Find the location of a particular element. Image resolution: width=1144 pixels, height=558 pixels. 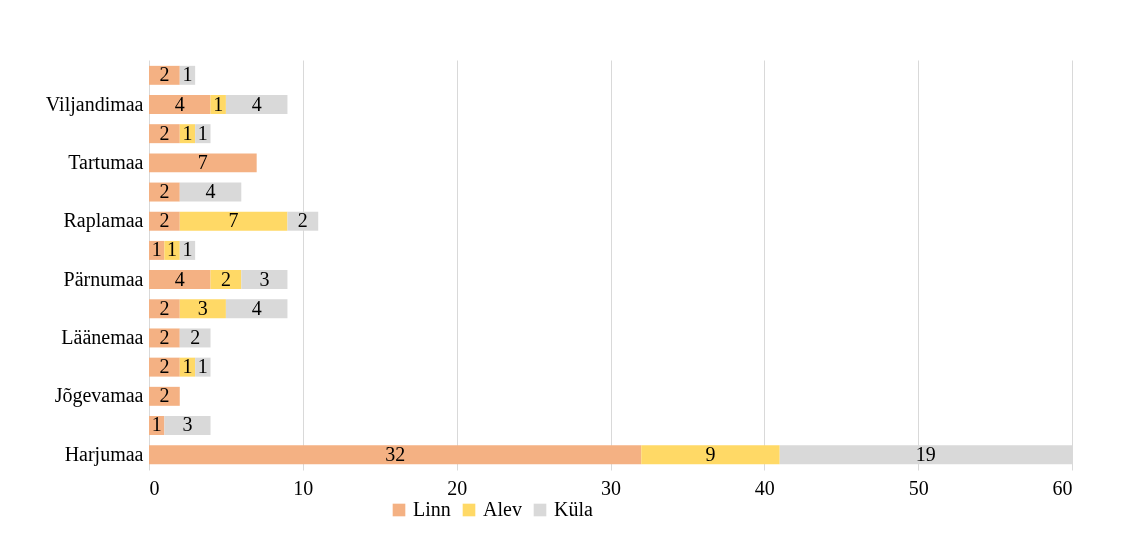

data-label: 9 is located at coordinates (710, 453).